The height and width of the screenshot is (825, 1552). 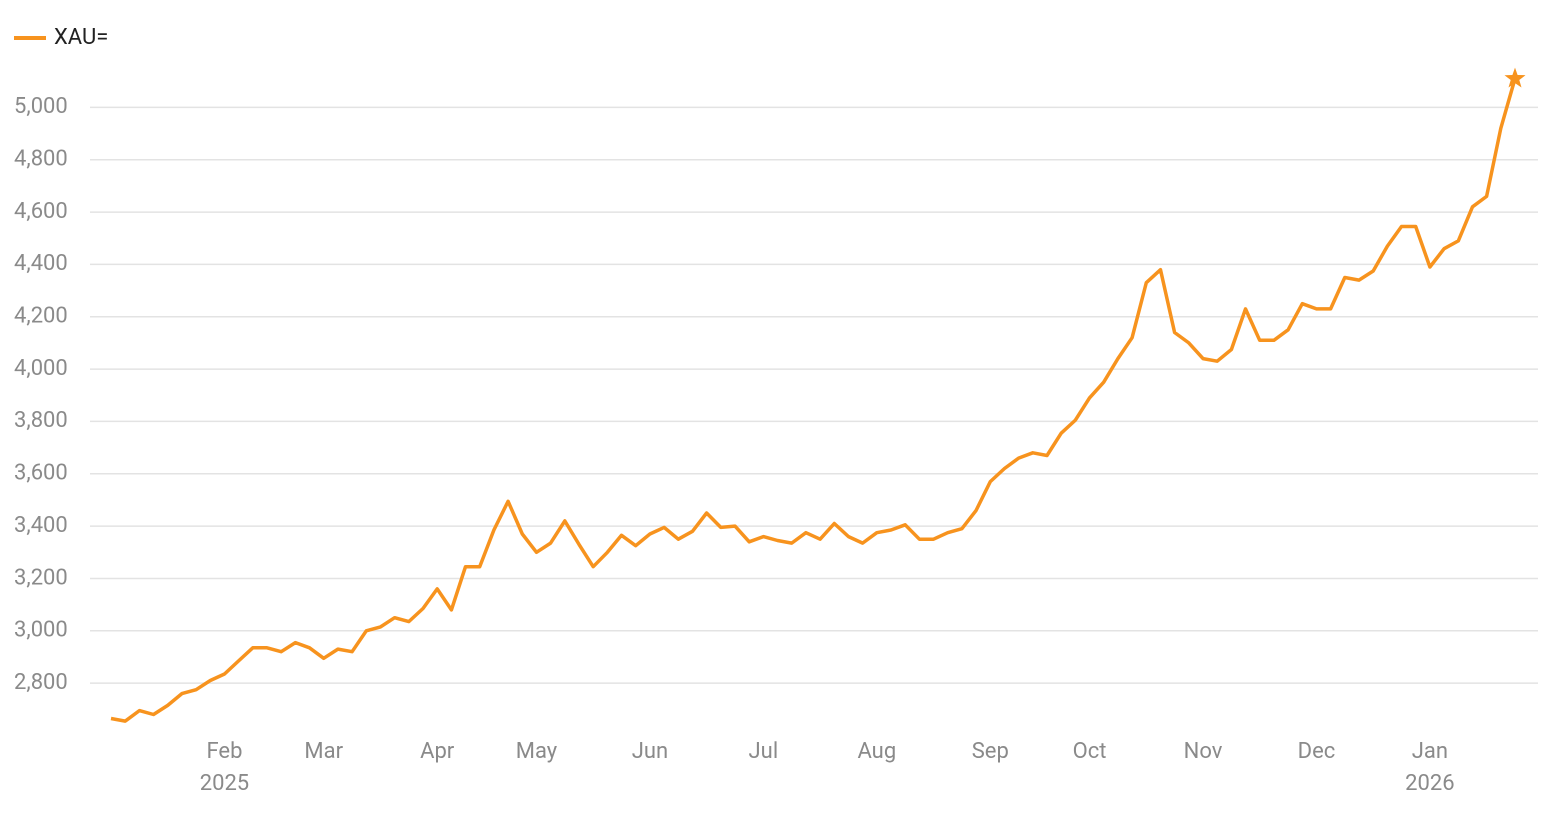 What do you see at coordinates (1203, 751) in the screenshot?
I see `x-tick-label: Nov` at bounding box center [1203, 751].